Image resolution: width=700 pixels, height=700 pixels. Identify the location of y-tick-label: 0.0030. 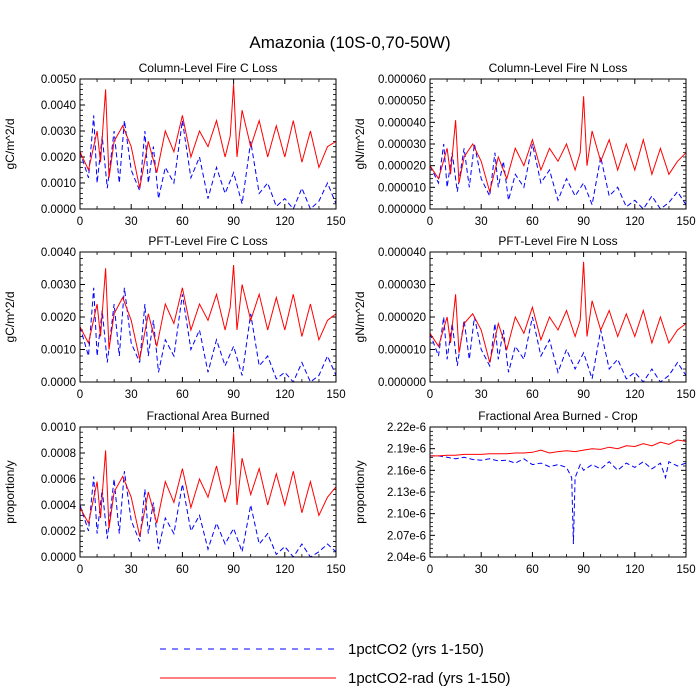
(58, 132).